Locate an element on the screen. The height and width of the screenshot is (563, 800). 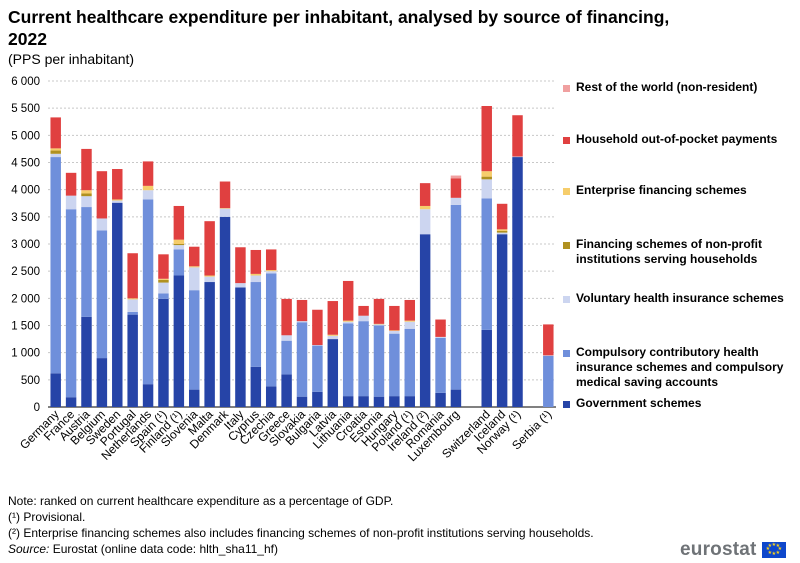
note-provisional: (¹) Provisional. is located at coordinates (47, 517).